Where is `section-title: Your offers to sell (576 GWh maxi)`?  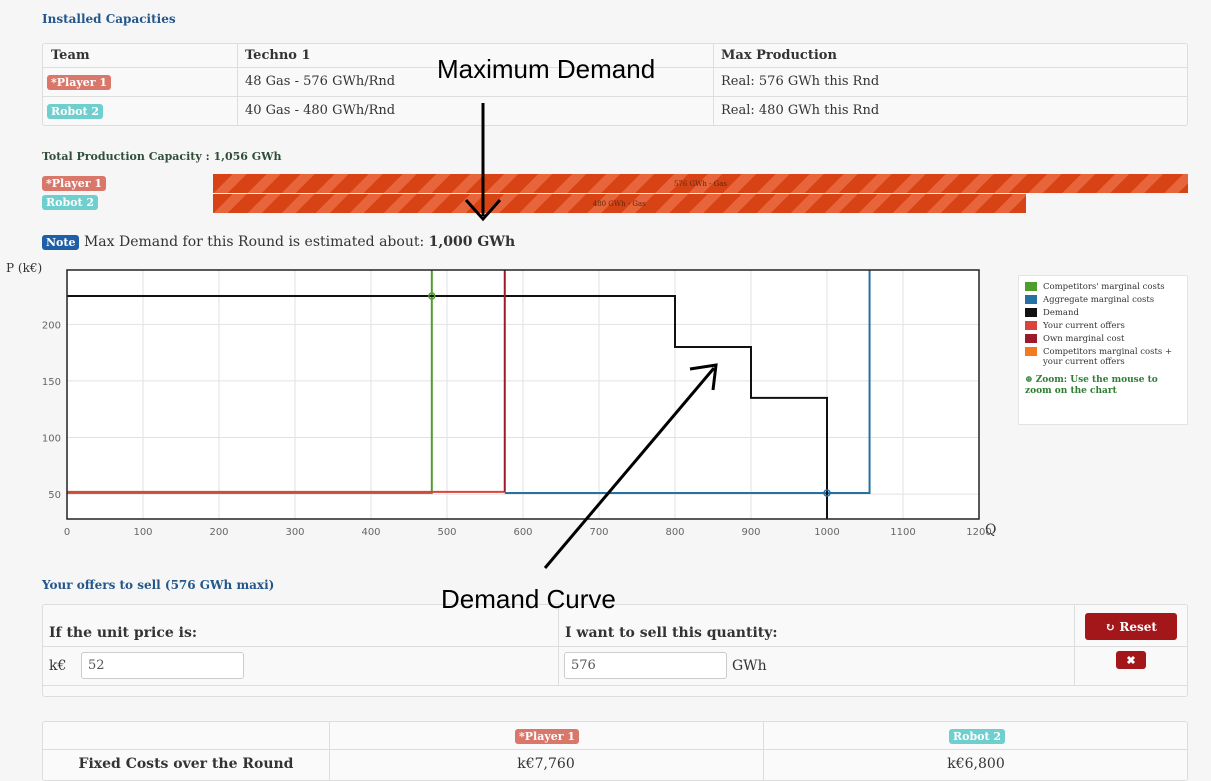 section-title: Your offers to sell (576 GWh maxi) is located at coordinates (158, 585).